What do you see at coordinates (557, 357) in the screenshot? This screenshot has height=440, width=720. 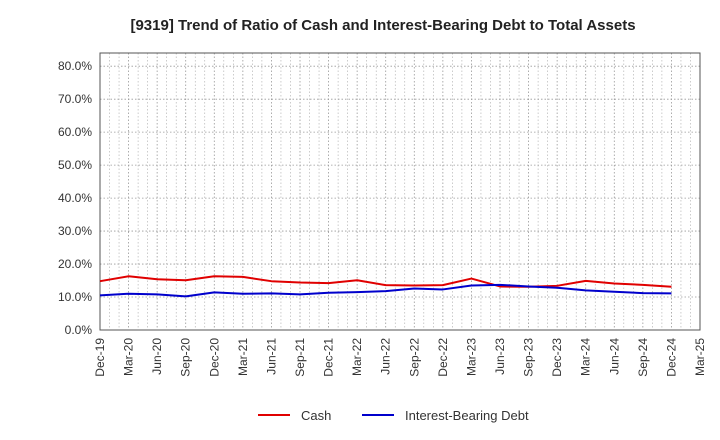 I see `x-tick-label: Dec-23` at bounding box center [557, 357].